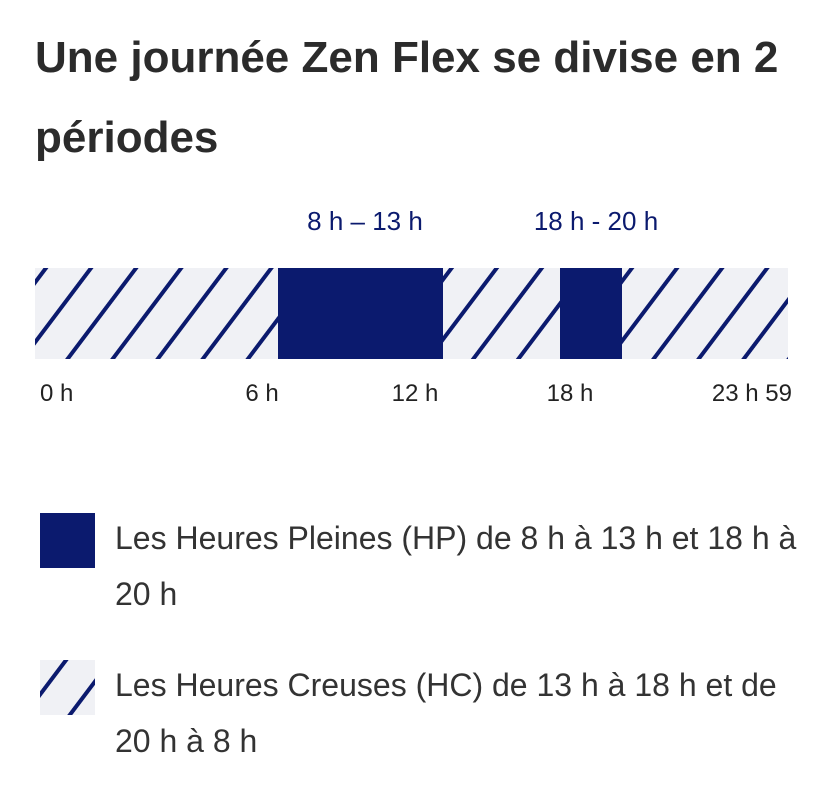 The width and height of the screenshot is (836, 800). What do you see at coordinates (596, 221) in the screenshot?
I see `period-label: 18 h - 20 h` at bounding box center [596, 221].